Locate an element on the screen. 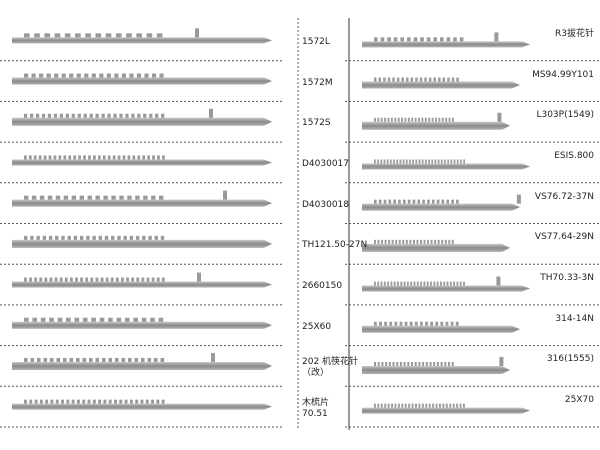 The width and height of the screenshot is (600, 450). label-line: TH121.50-27N is located at coordinates (335, 245).